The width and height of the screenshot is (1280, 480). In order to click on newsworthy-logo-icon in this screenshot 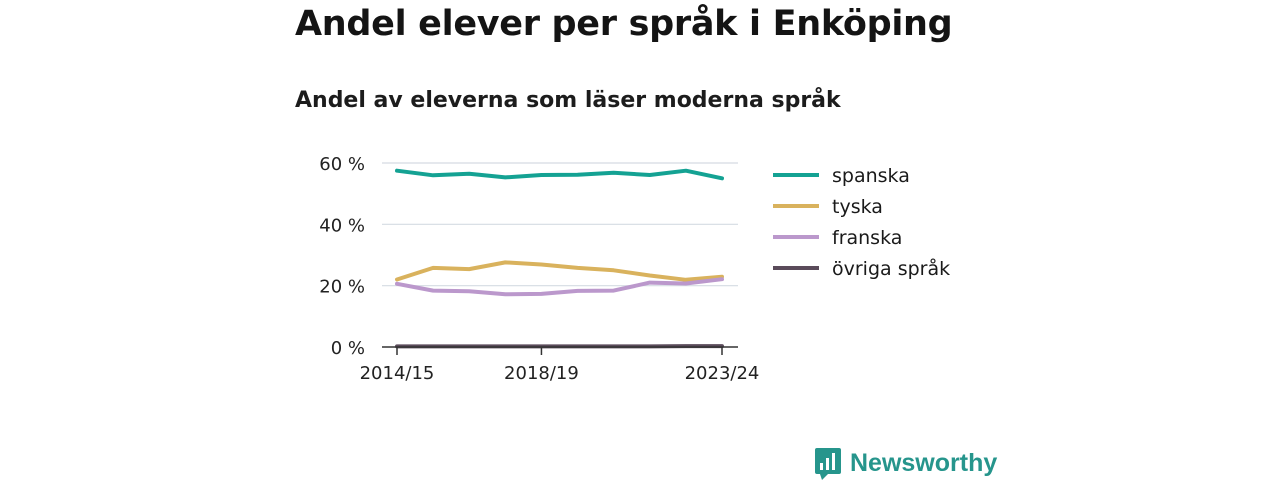, I will do `click(828, 464)`.